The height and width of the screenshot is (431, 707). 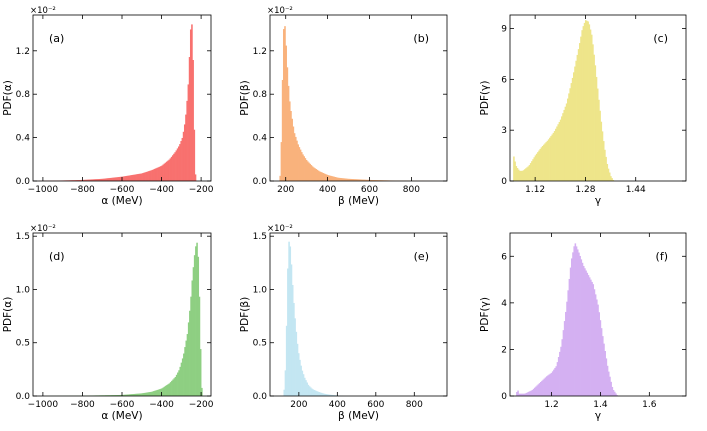 What do you see at coordinates (421, 38) in the screenshot?
I see `panel-label: (b)` at bounding box center [421, 38].